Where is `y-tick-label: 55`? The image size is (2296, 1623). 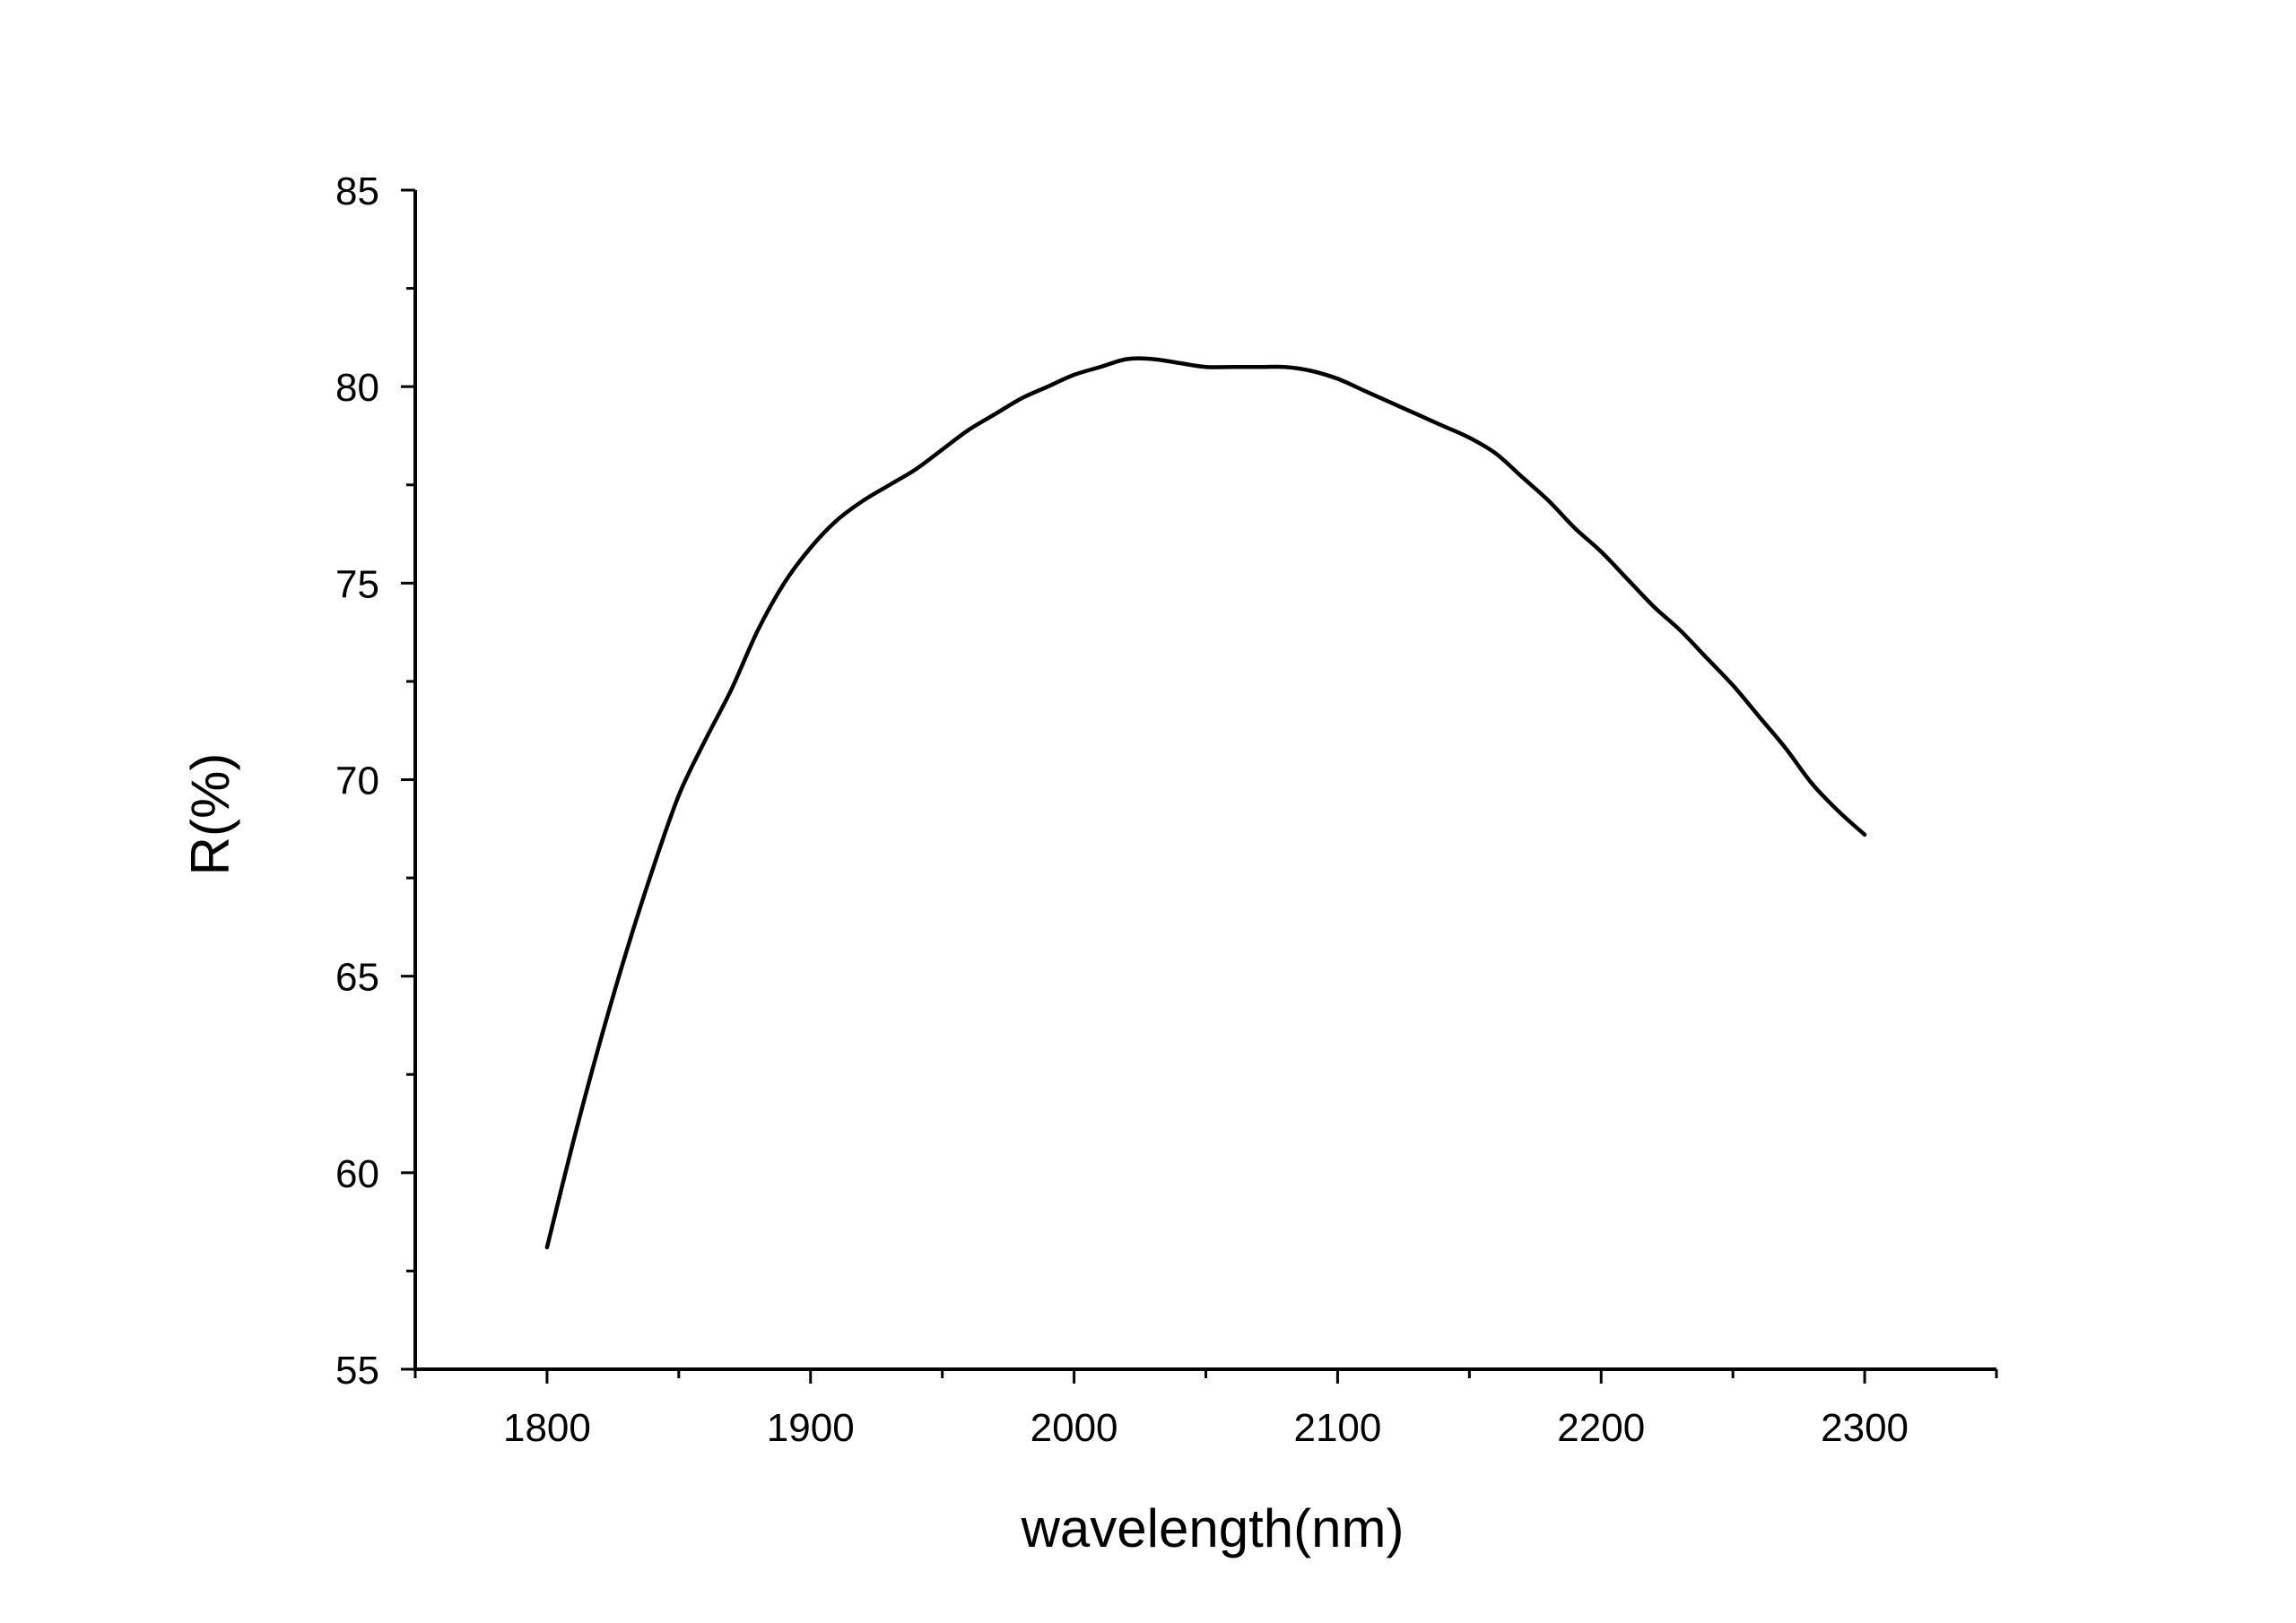
y-tick-label: 55 is located at coordinates (357, 1371).